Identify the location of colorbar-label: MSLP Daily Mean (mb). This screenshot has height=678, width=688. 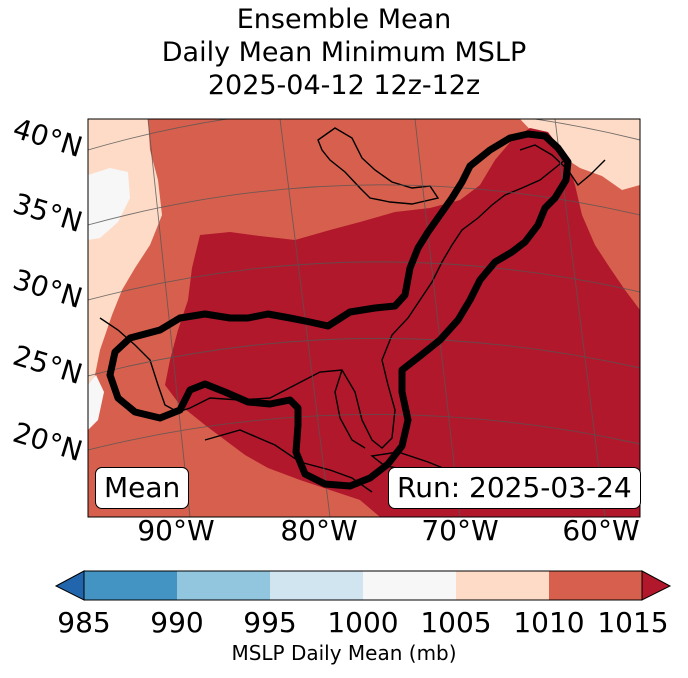
(344, 653).